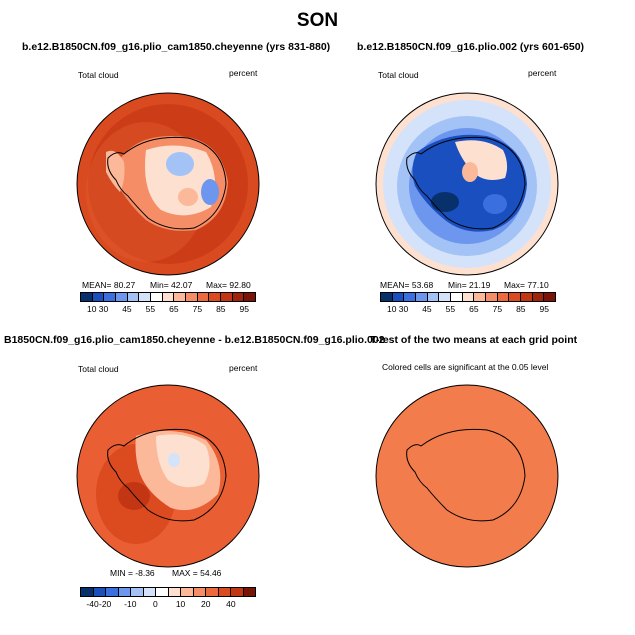  Describe the element at coordinates (168, 310) in the screenshot. I see `panel-1-colorbar-ticks: 10 30 45 55 65 75 85 95` at that location.